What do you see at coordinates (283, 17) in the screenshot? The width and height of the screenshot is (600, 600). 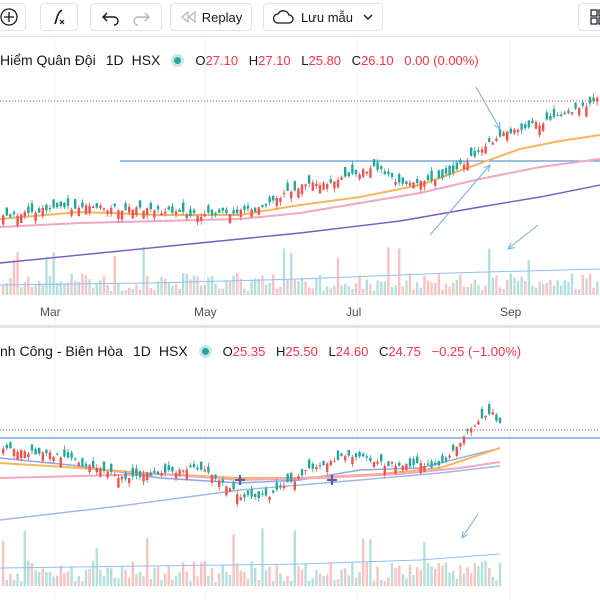 I see `cloud-icon` at bounding box center [283, 17].